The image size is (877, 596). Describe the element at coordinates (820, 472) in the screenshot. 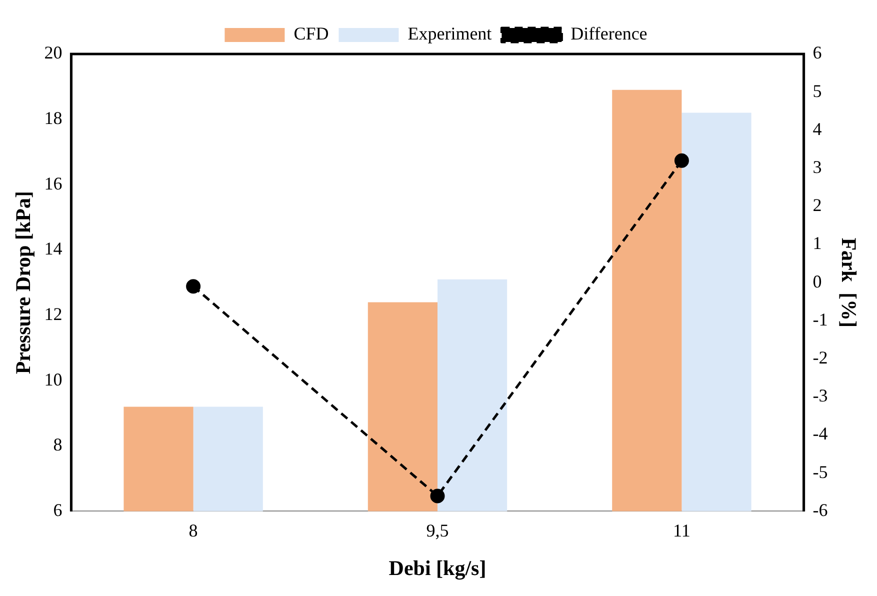

I see `y2-tick-label: -5` at that location.